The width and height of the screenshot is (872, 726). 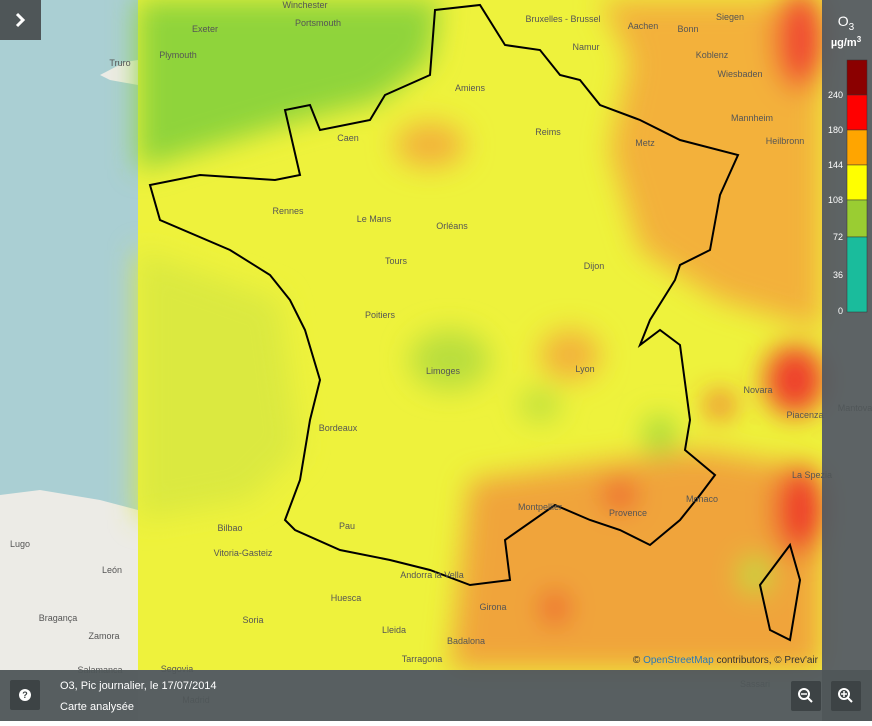 I want to click on city-label: Siegen, so click(x=730, y=17).